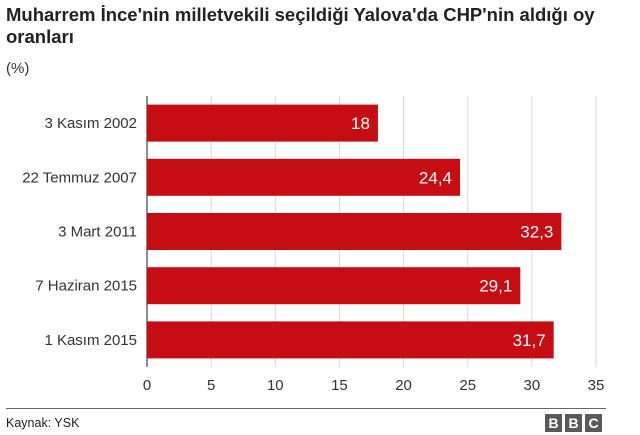  I want to click on x-tick-label: 30, so click(532, 385).